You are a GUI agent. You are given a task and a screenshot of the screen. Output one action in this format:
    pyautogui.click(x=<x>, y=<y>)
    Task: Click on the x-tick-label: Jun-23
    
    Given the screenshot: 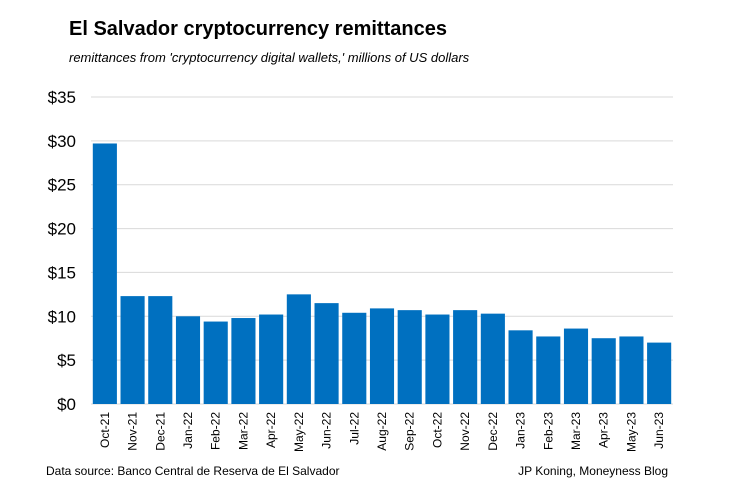 What is the action you would take?
    pyautogui.click(x=659, y=430)
    